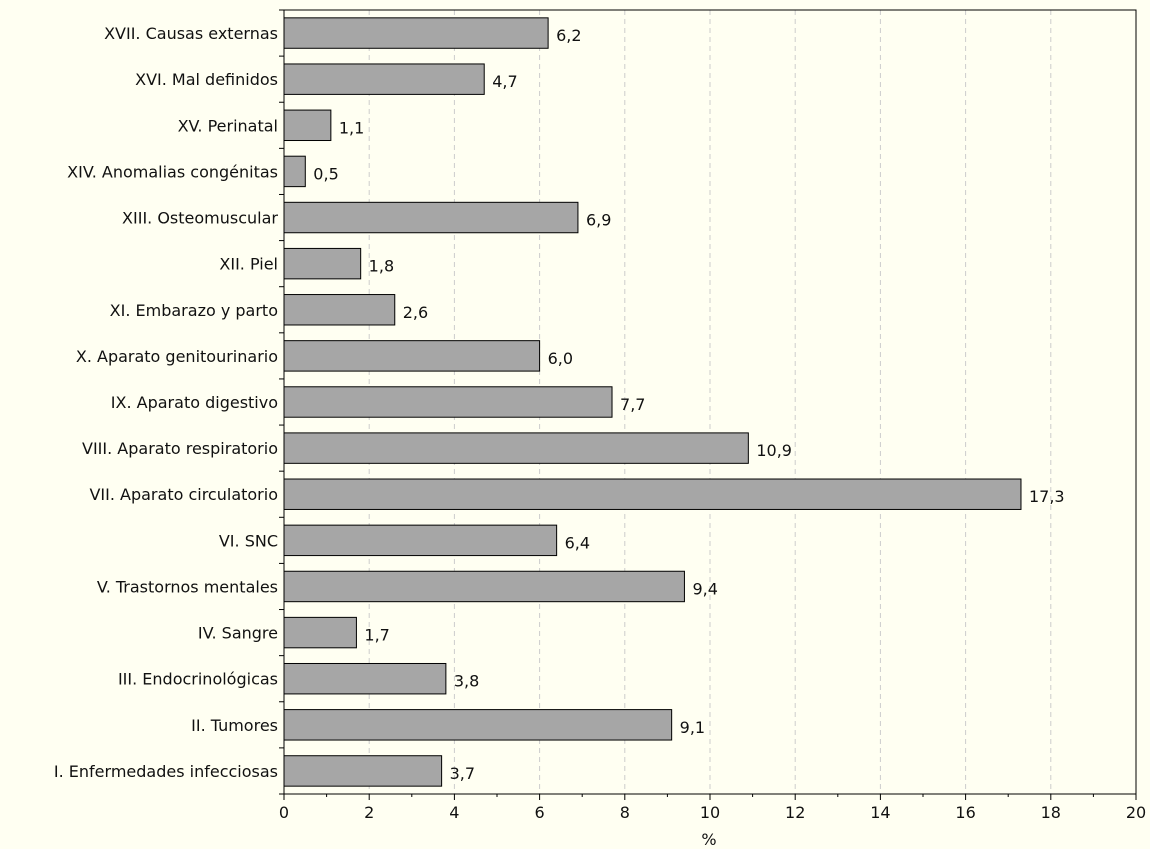 The height and width of the screenshot is (849, 1150). I want to click on category-label-14: III. Endocrinológicas, so click(198, 679).